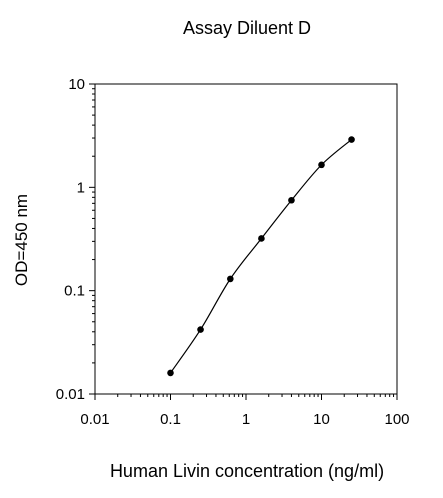 The image size is (443, 498). I want to click on y-tick-label: 1, so click(81, 187).